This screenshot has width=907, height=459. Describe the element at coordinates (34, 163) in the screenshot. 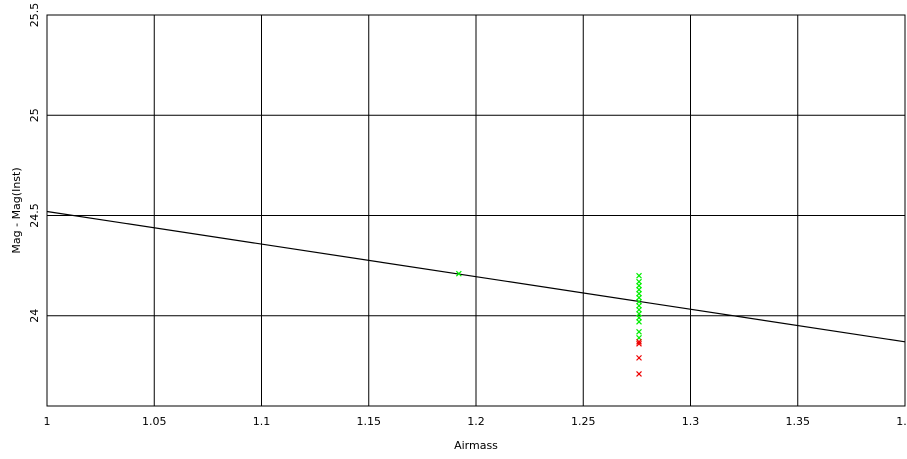

I see `y-axis-ticks: 24 24.5 25 25.5` at that location.